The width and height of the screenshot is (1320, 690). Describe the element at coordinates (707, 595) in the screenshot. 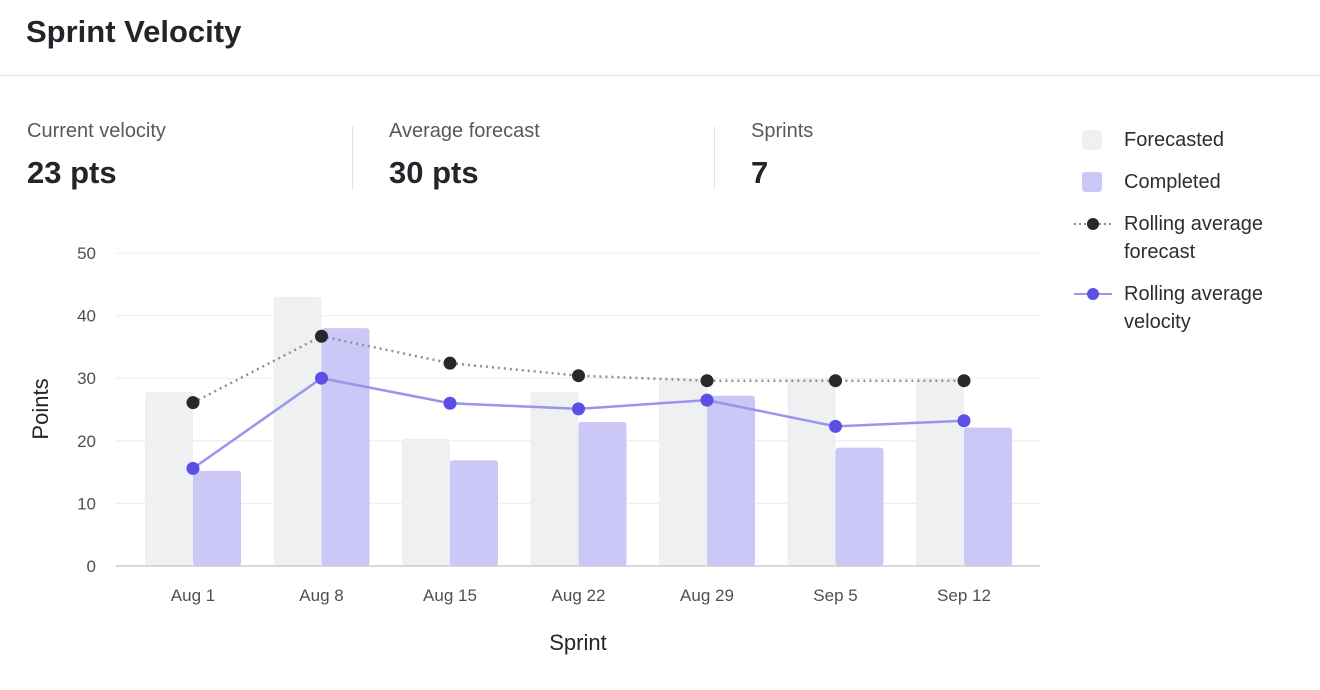

I see `x-tick-label: Aug 29` at that location.